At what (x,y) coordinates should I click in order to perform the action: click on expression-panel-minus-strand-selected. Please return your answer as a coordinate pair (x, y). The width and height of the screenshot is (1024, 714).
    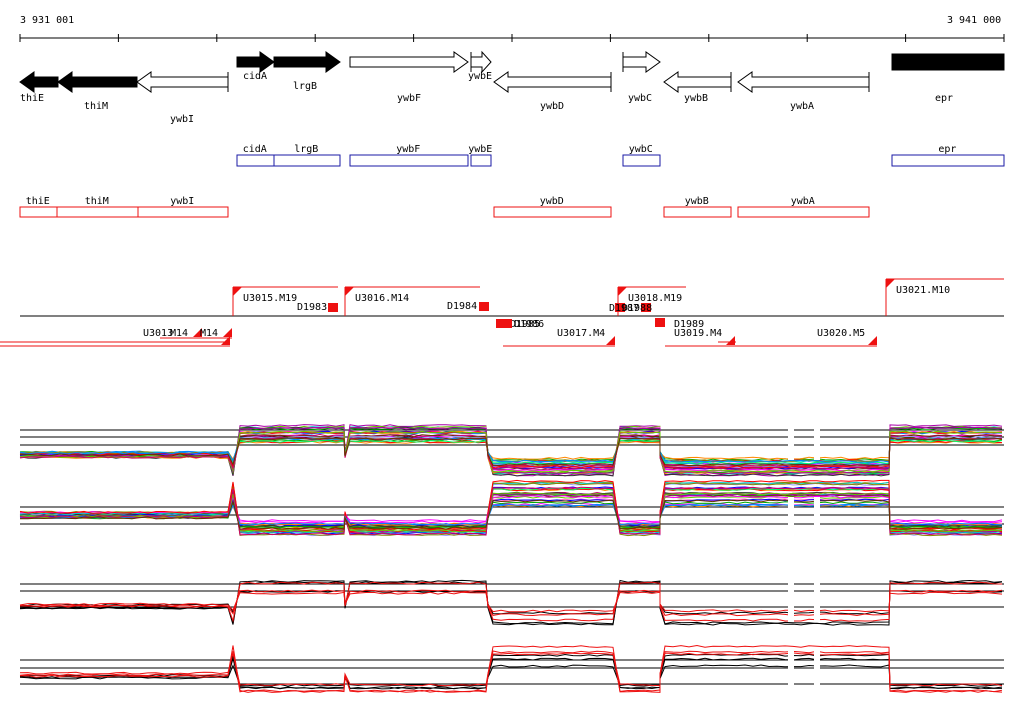
    Looking at the image, I should click on (511, 671).